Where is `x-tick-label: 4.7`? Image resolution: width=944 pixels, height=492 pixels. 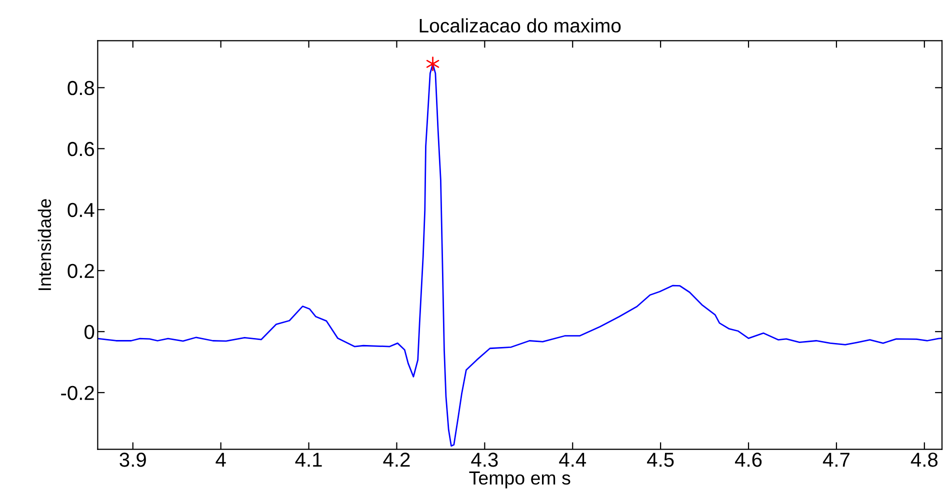
x-tick-label: 4.7 is located at coordinates (836, 459).